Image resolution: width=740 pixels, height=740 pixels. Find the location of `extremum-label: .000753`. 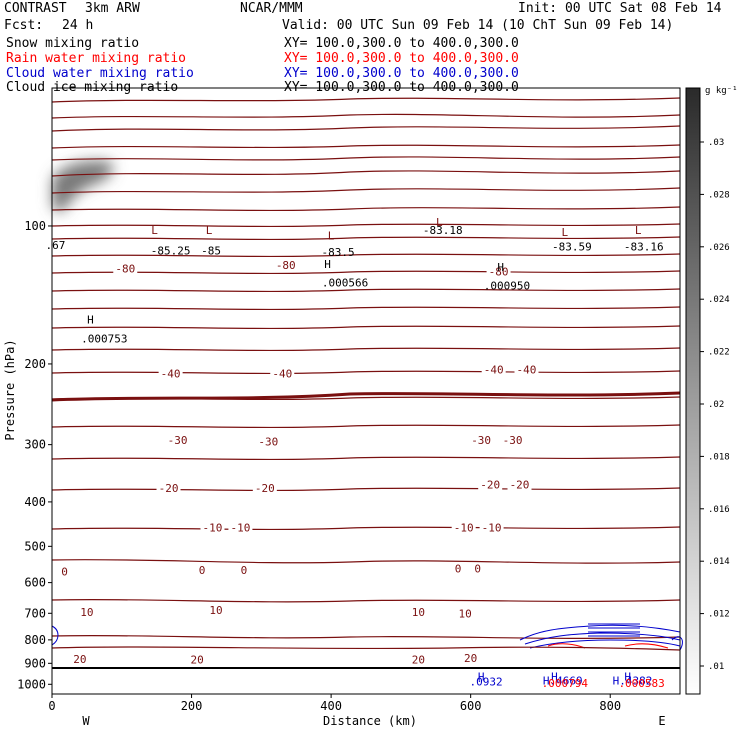

extremum-label: .000753 is located at coordinates (104, 338).